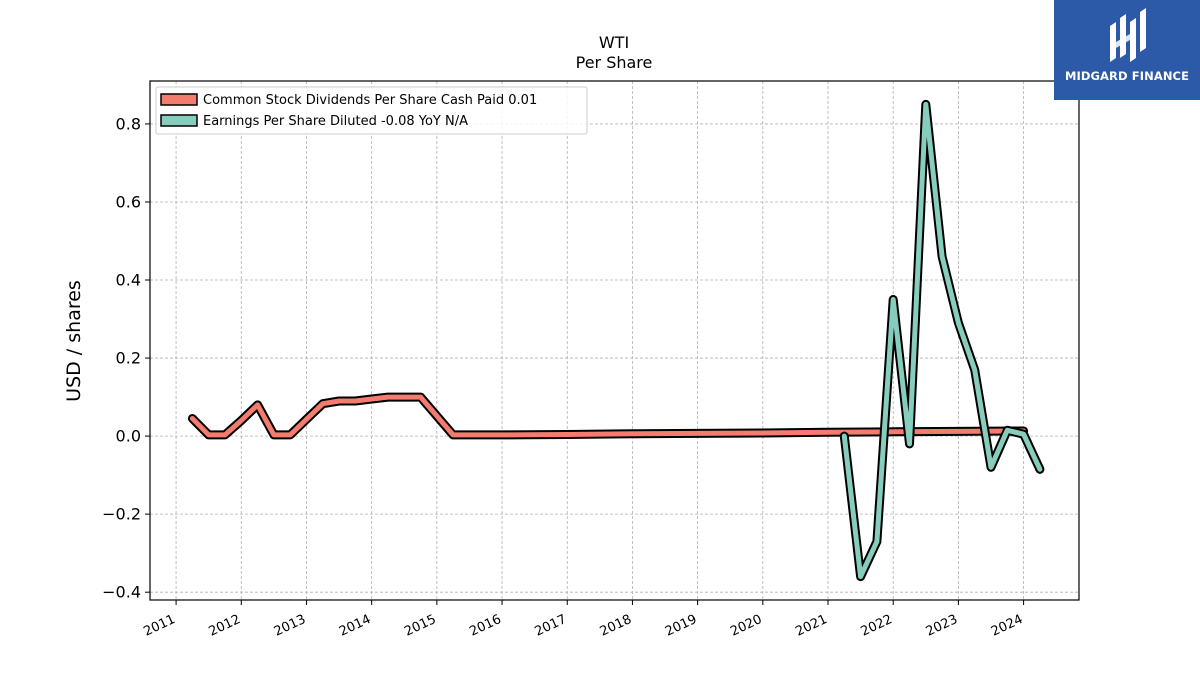  I want to click on legend-box, so click(371, 110).